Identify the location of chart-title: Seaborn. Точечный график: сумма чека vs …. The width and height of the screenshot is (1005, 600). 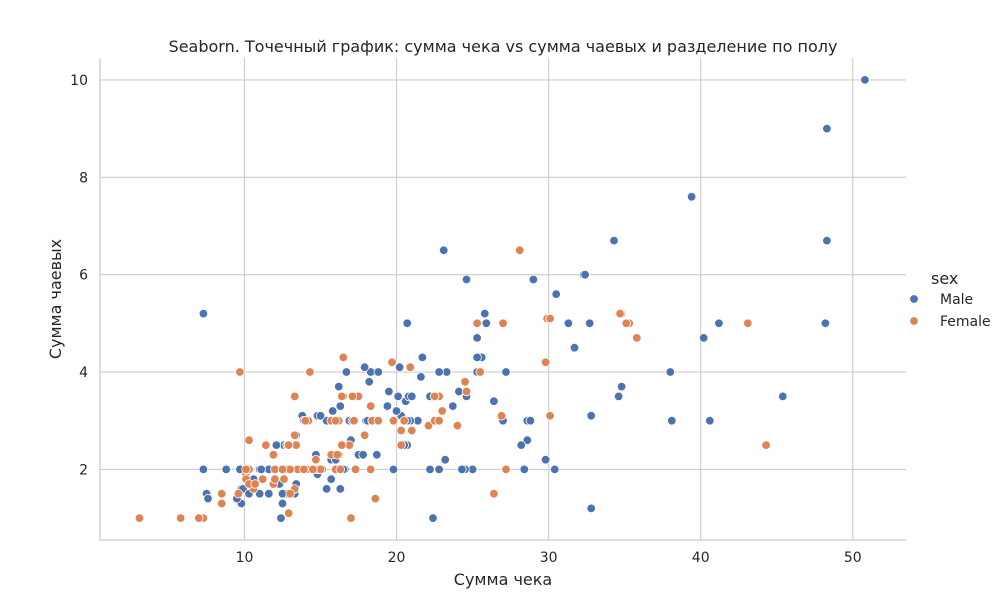
(503, 46).